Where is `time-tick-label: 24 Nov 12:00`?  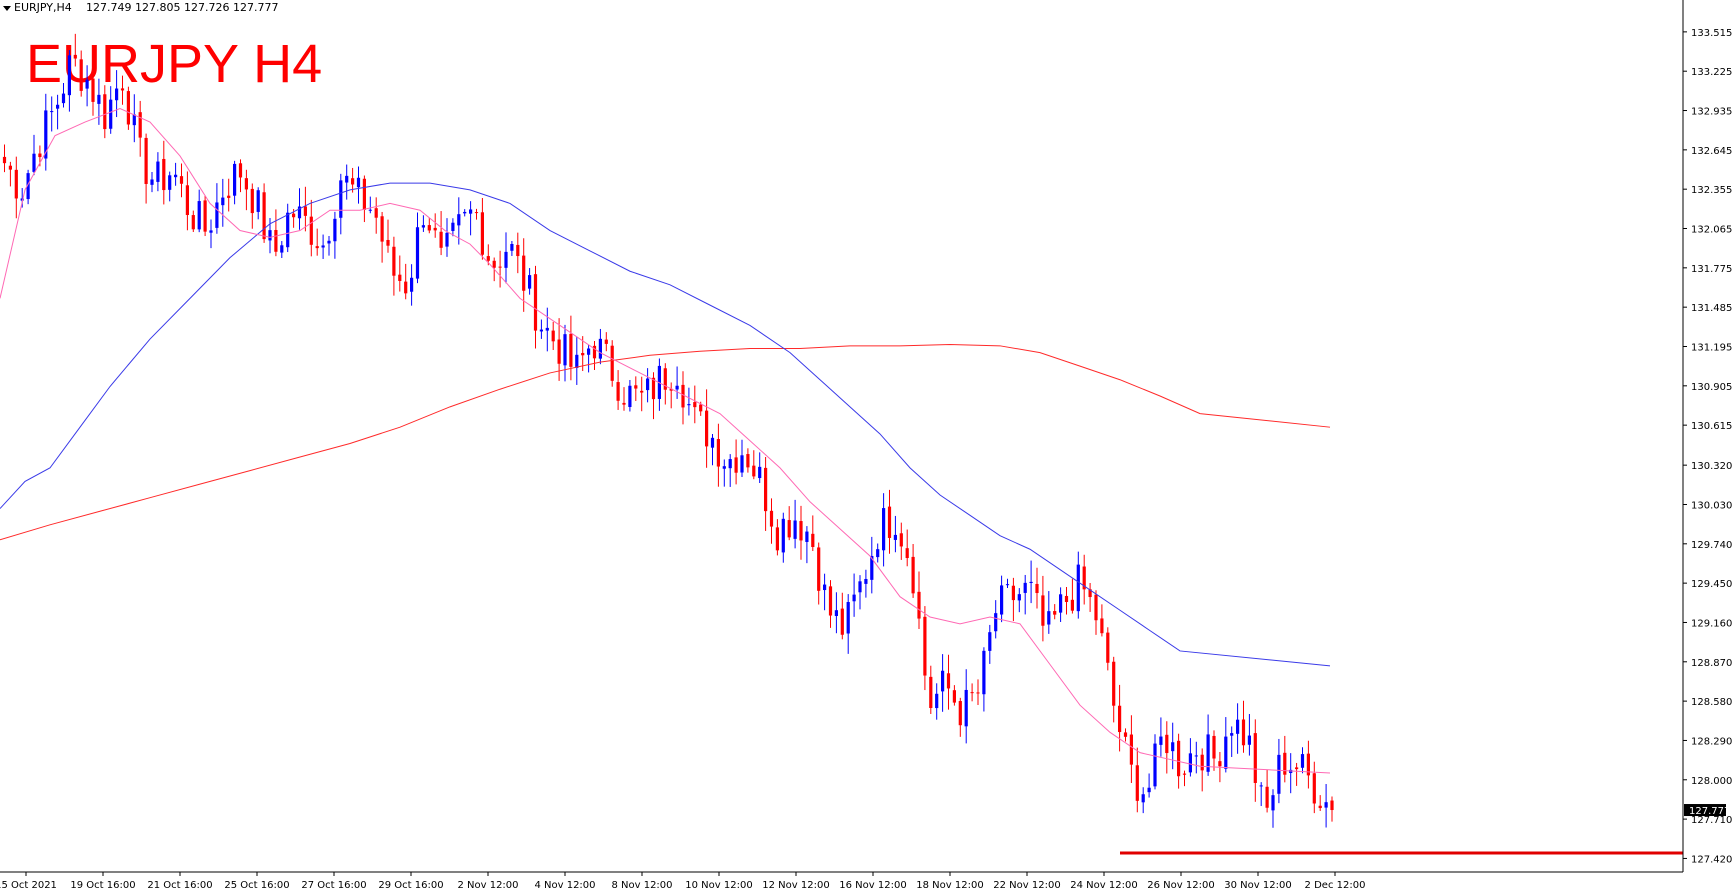
time-tick-label: 24 Nov 12:00 is located at coordinates (1103, 885).